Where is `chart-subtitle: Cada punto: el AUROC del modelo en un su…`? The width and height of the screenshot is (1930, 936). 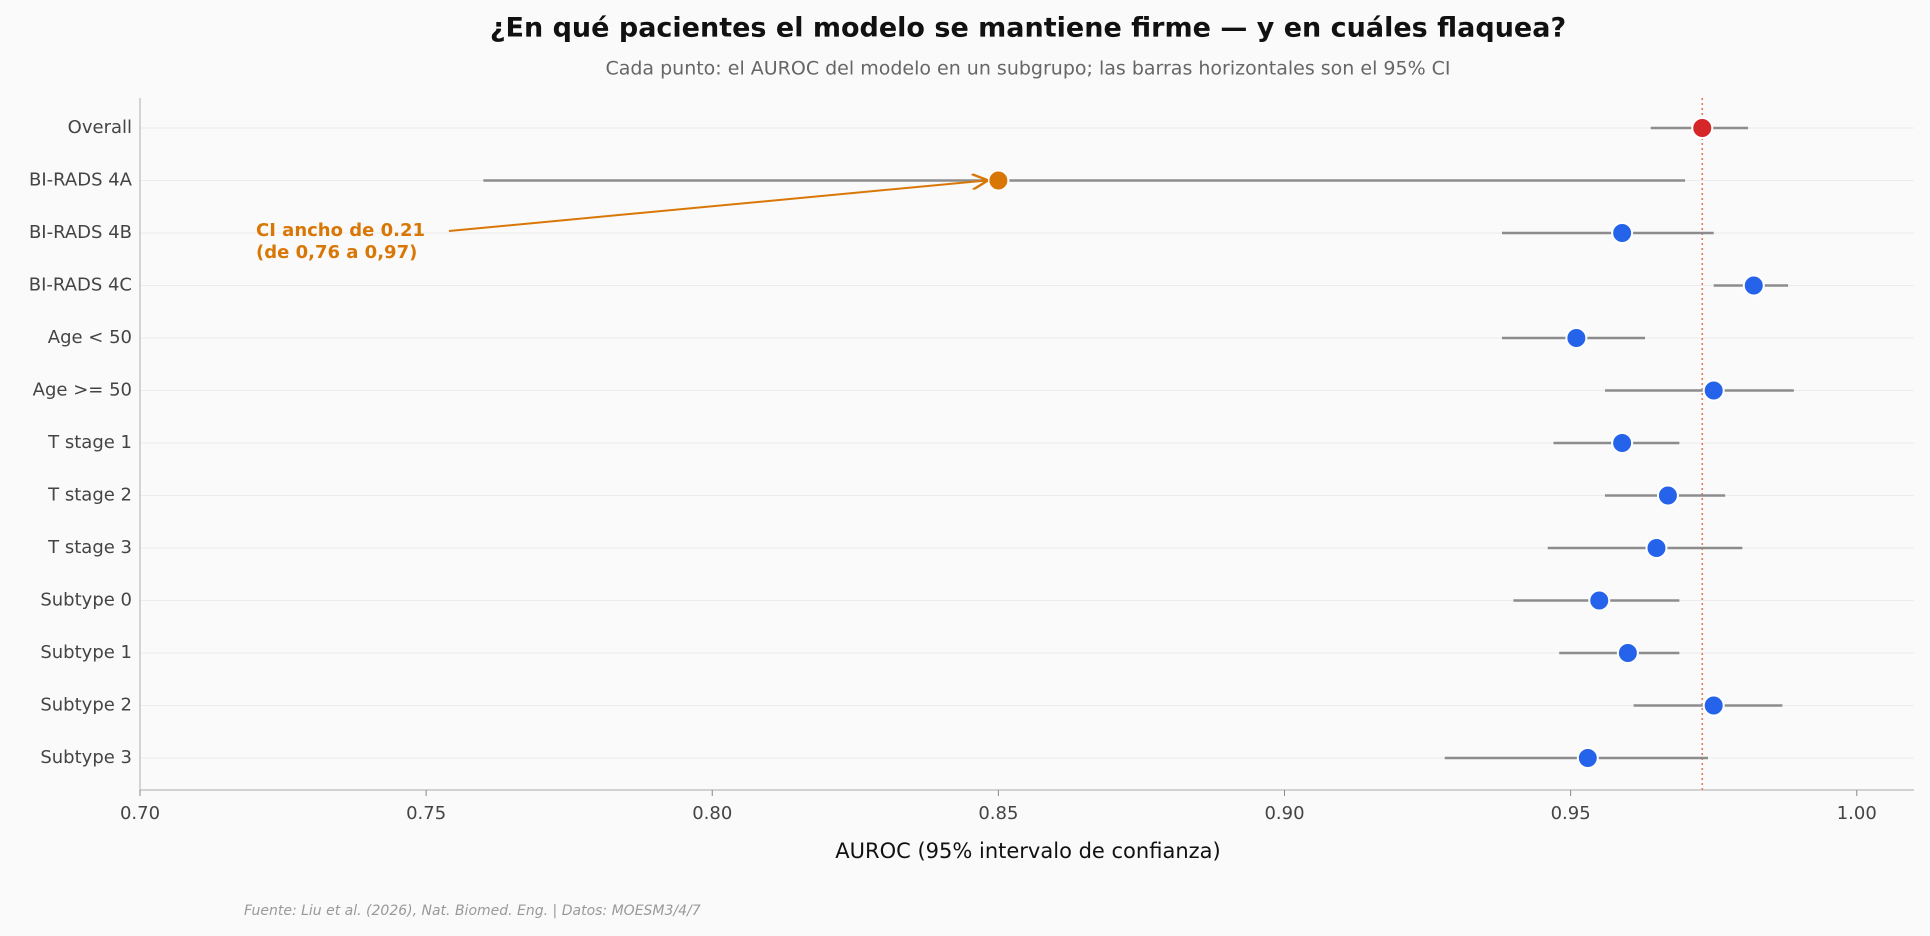
chart-subtitle: Cada punto: el AUROC del modelo en un su… is located at coordinates (1027, 69).